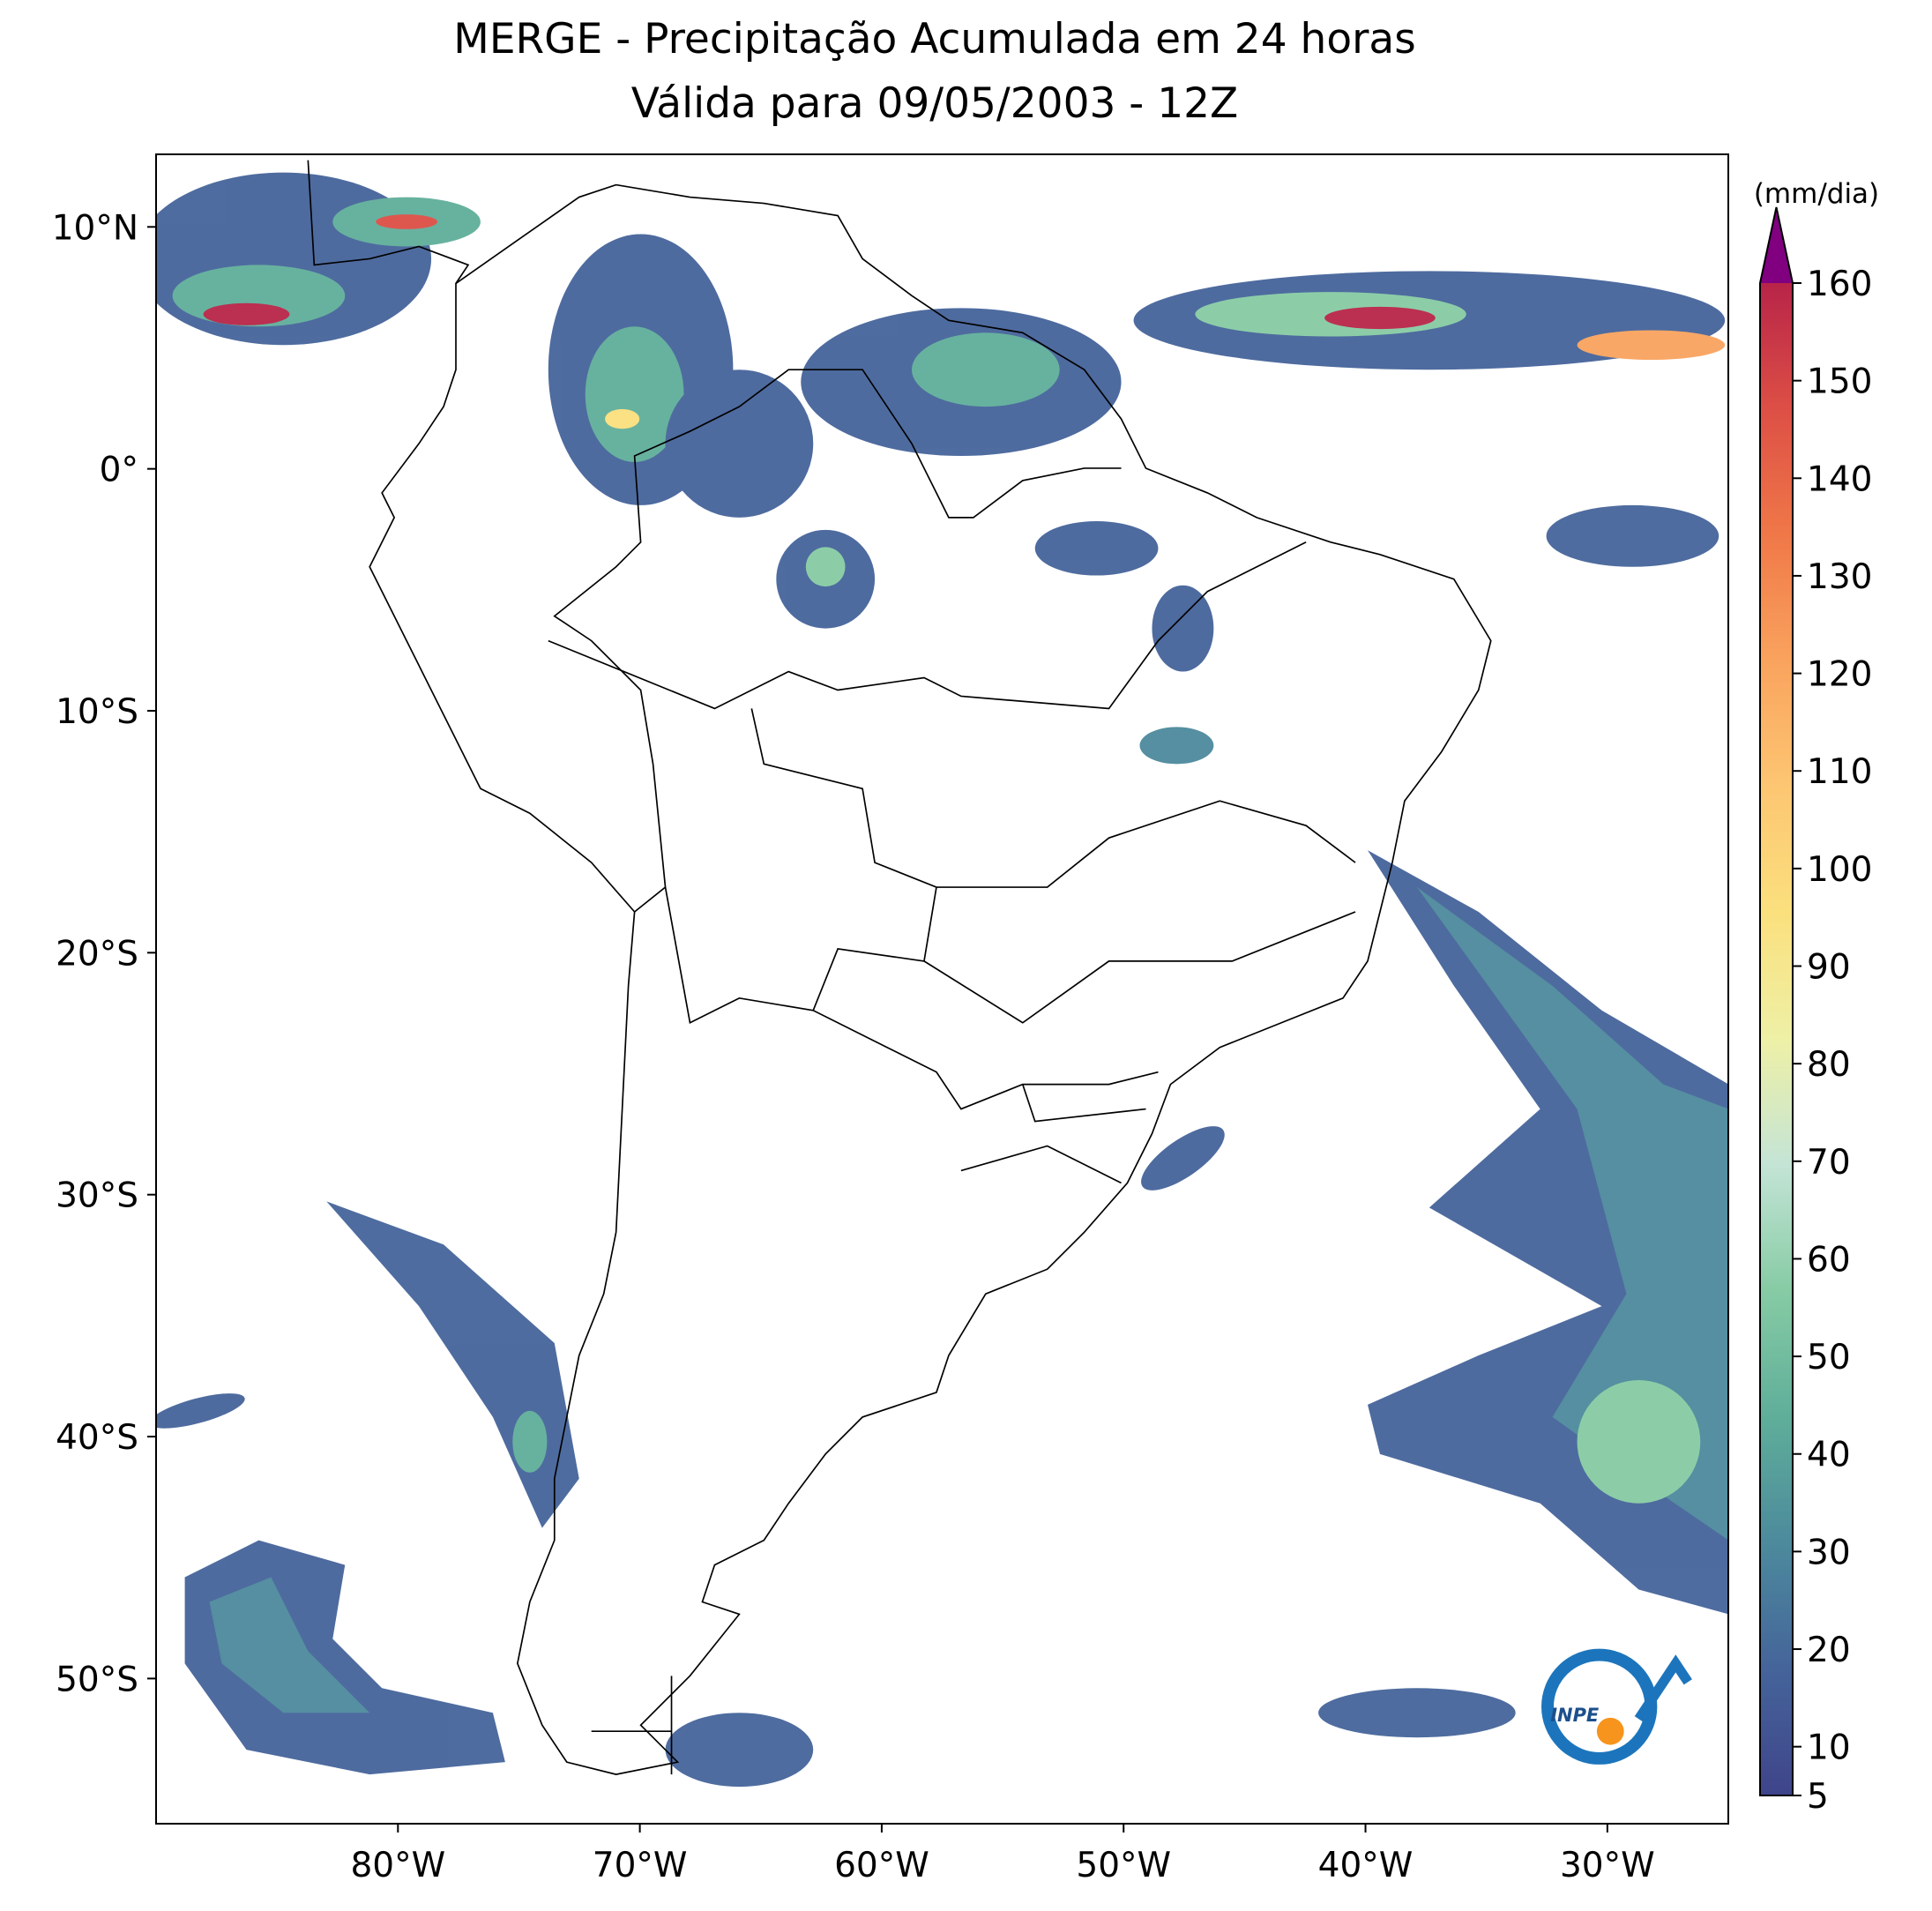 This screenshot has width=1932, height=1911. I want to click on colorbar-tick-label: 90, so click(1829, 968).